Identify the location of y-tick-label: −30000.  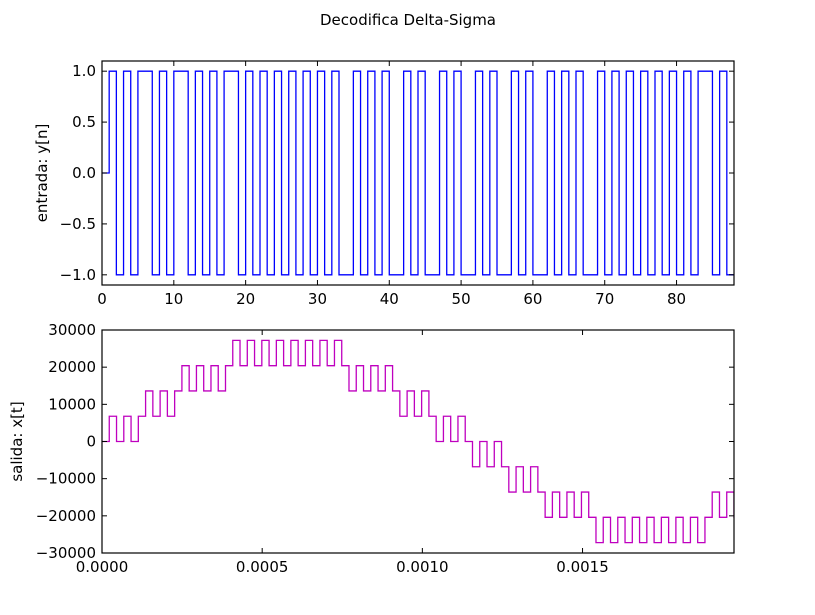
(66, 553).